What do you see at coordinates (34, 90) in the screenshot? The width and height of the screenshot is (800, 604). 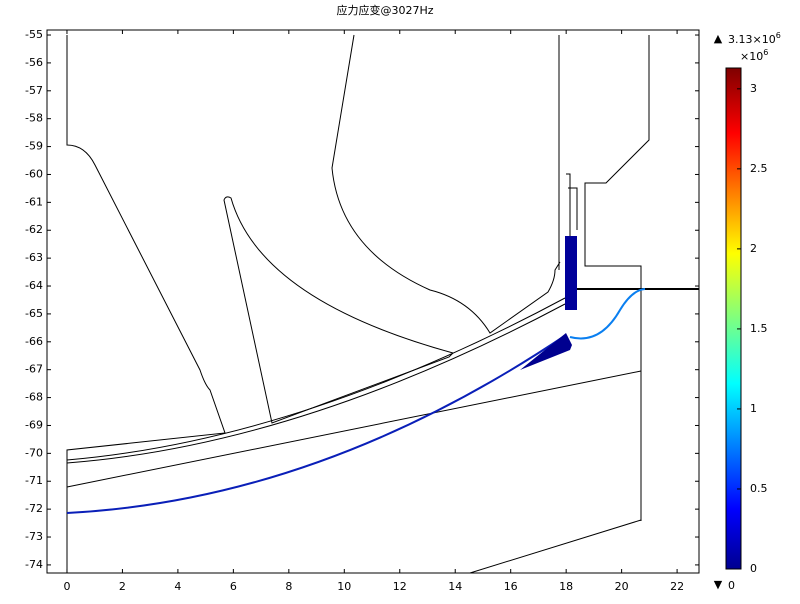 I see `y-tick-label: -57` at bounding box center [34, 90].